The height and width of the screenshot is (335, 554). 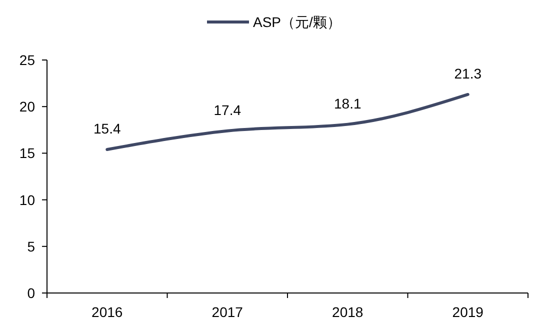 What do you see at coordinates (27, 153) in the screenshot?
I see `y-tick-label: 15` at bounding box center [27, 153].